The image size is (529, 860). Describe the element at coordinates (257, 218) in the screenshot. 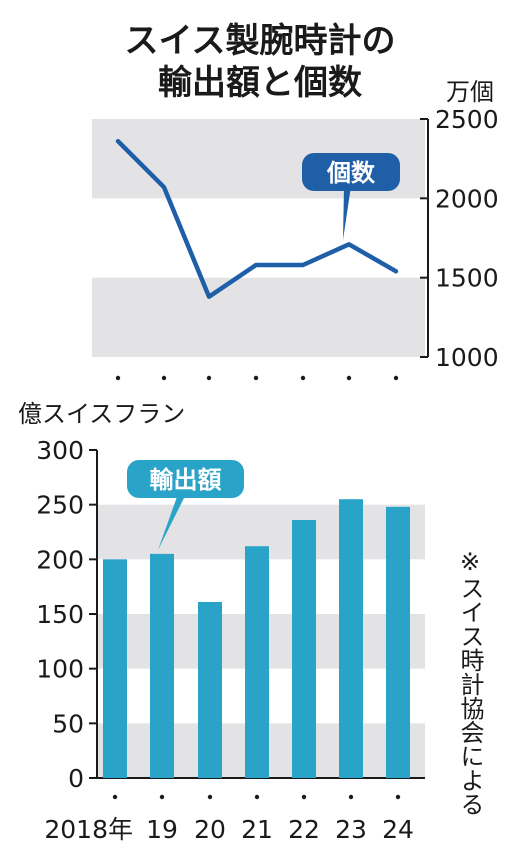

I see `line-series-group` at that location.